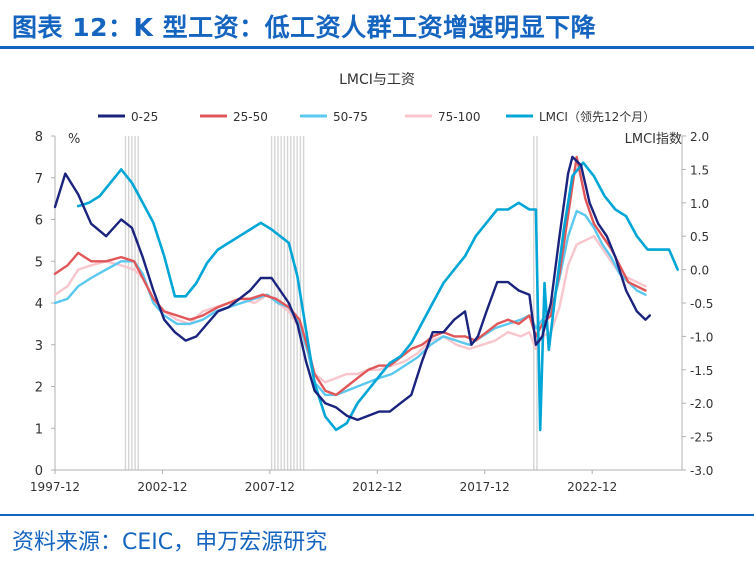  What do you see at coordinates (74, 139) in the screenshot?
I see `left-axis-unit: %` at bounding box center [74, 139].